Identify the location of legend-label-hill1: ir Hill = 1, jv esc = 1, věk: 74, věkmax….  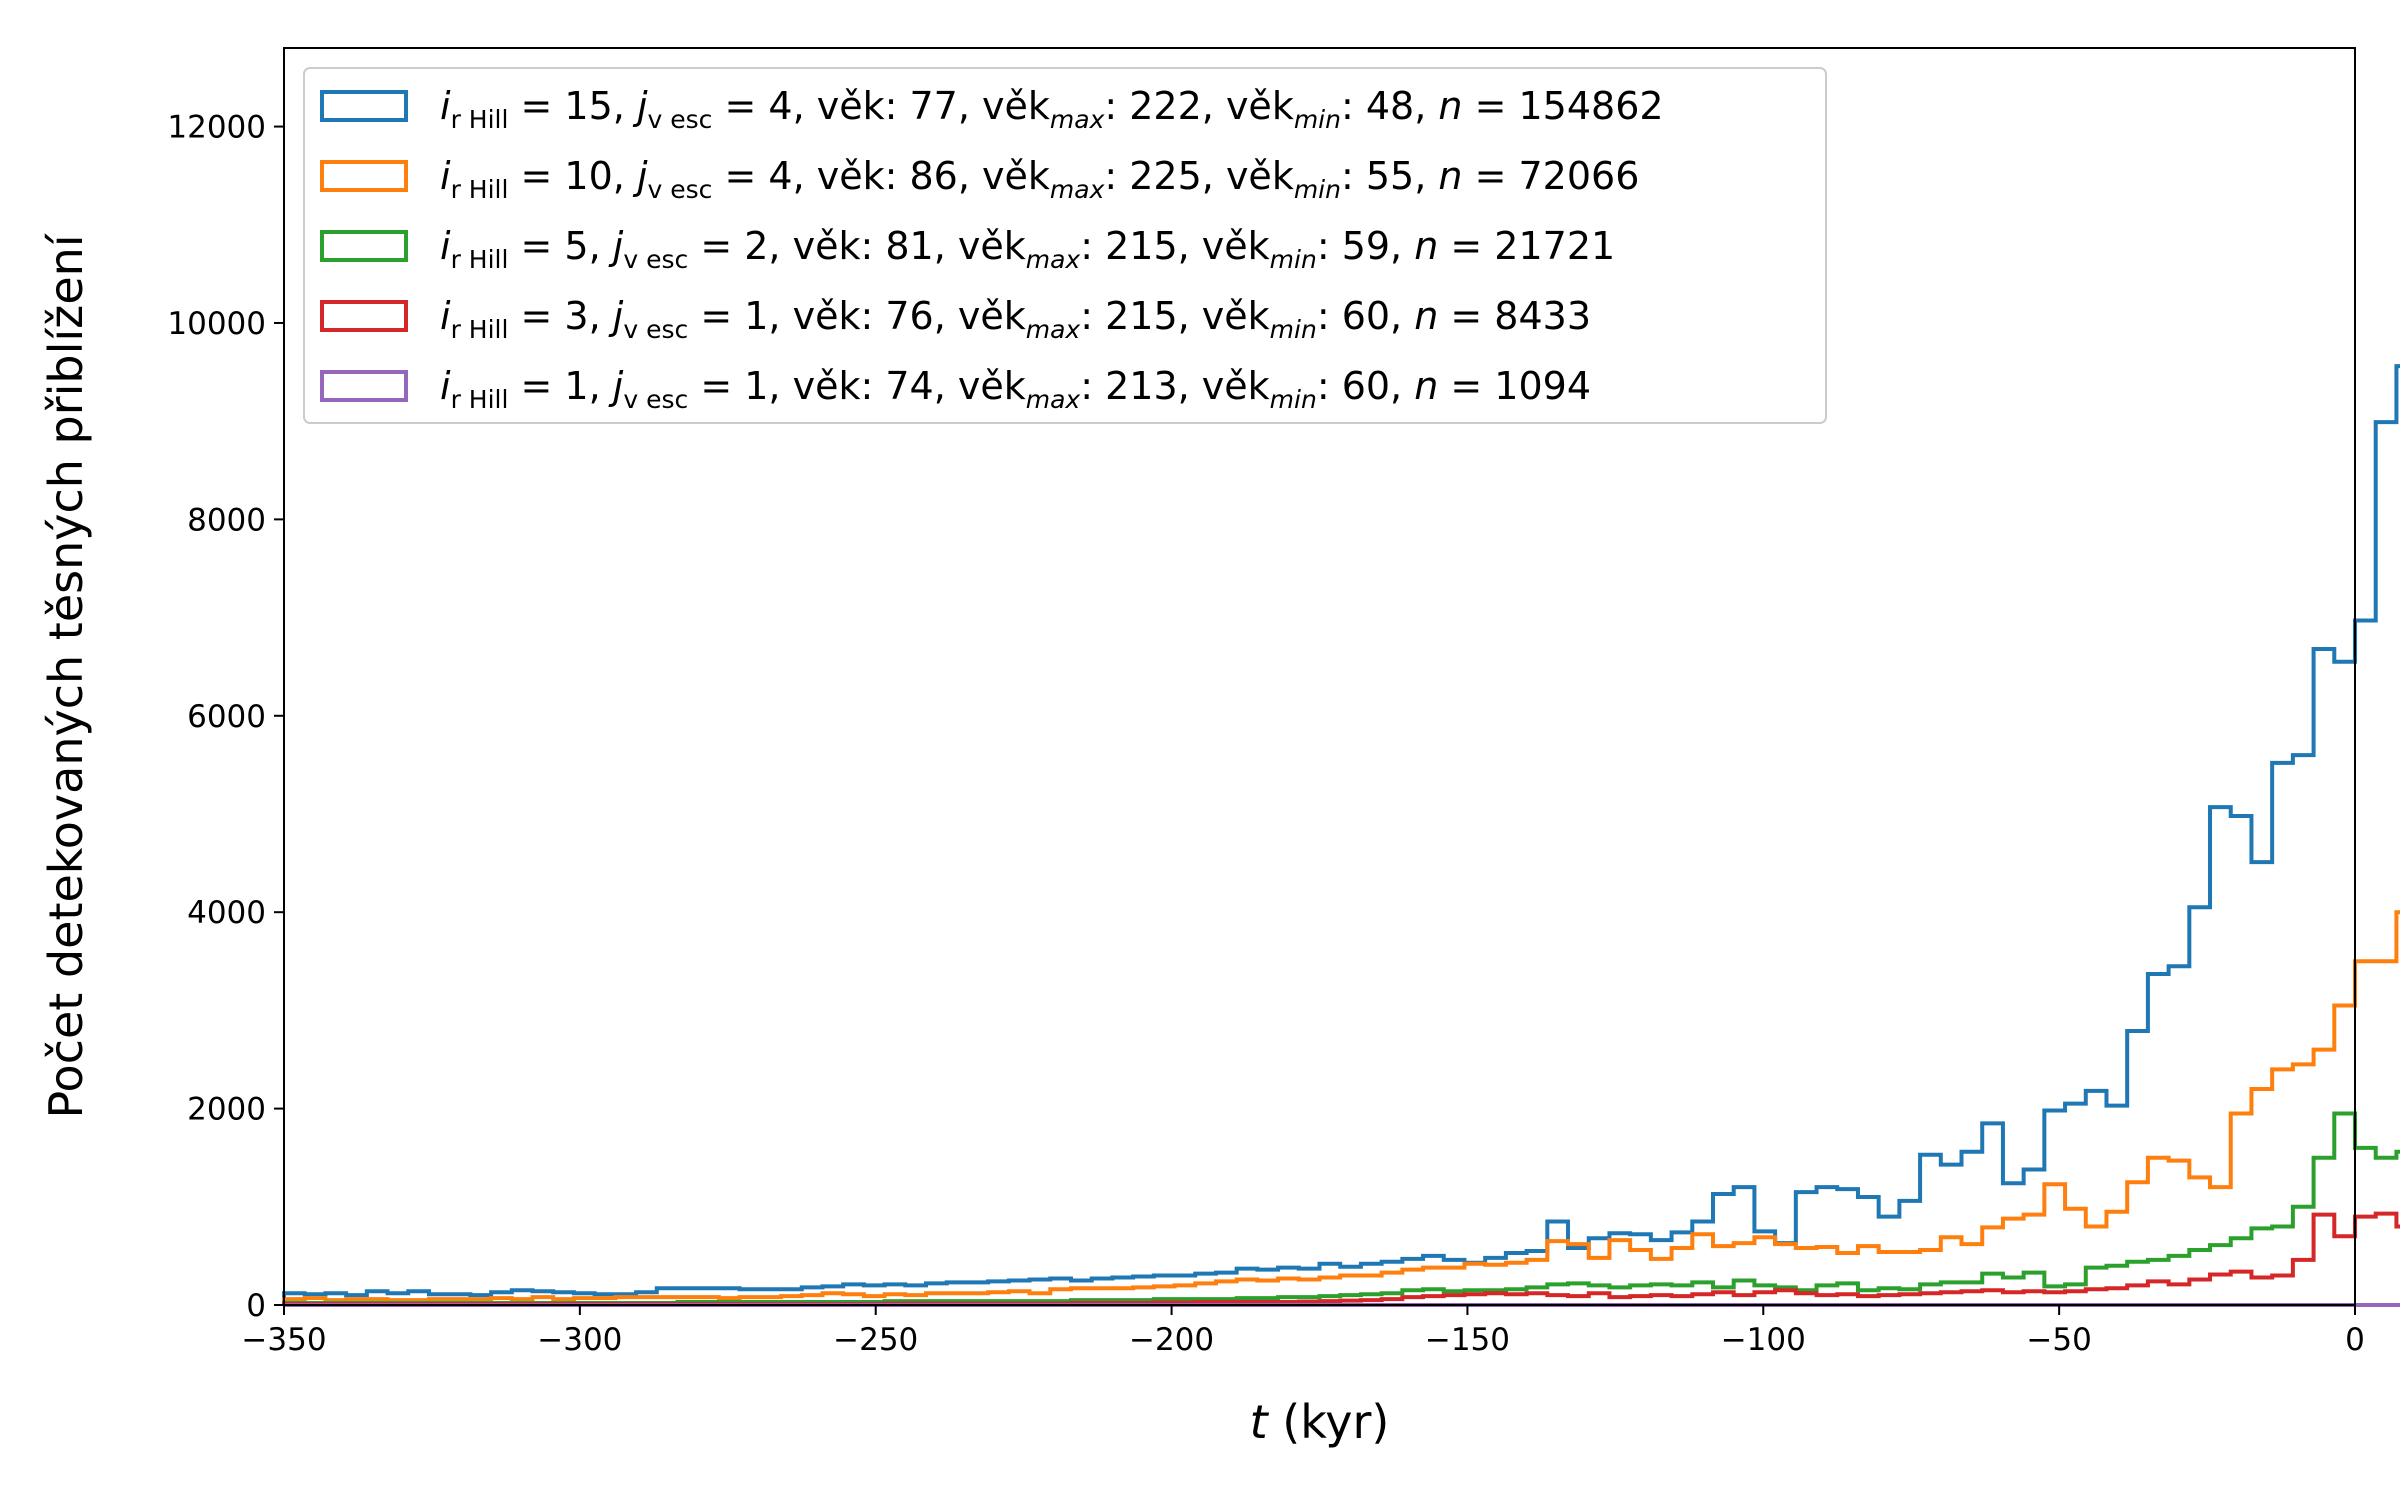
(1015, 389).